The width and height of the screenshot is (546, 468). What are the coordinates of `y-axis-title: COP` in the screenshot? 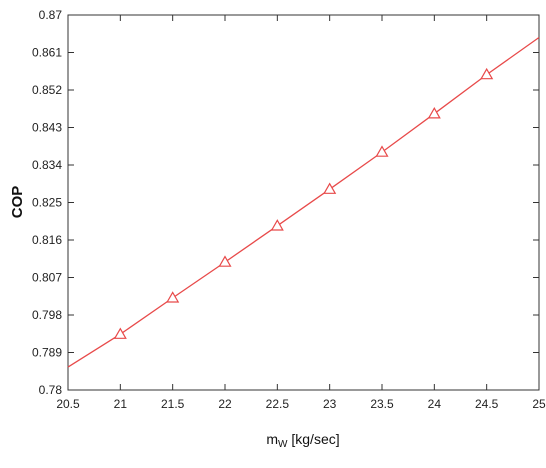 It's located at (17, 202).